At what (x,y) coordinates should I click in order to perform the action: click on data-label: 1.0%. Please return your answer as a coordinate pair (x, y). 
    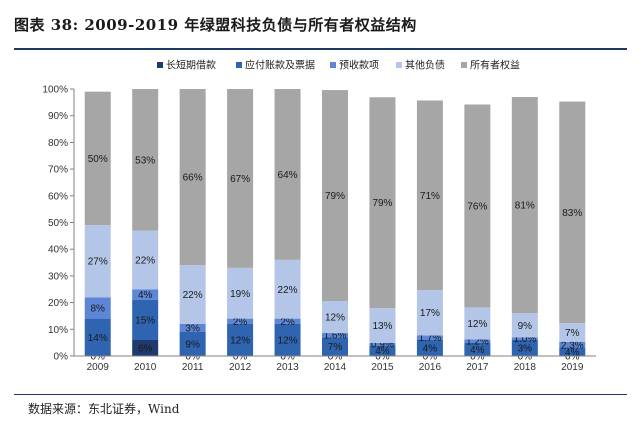
    Looking at the image, I should click on (524, 339).